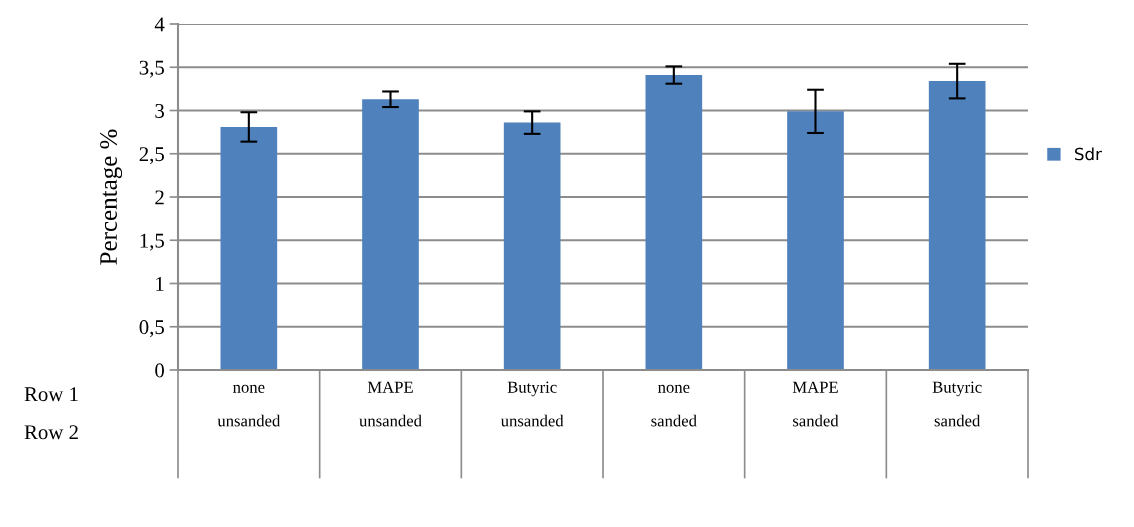 The height and width of the screenshot is (527, 1134). I want to click on category-label: none unsanded, so click(249, 405).